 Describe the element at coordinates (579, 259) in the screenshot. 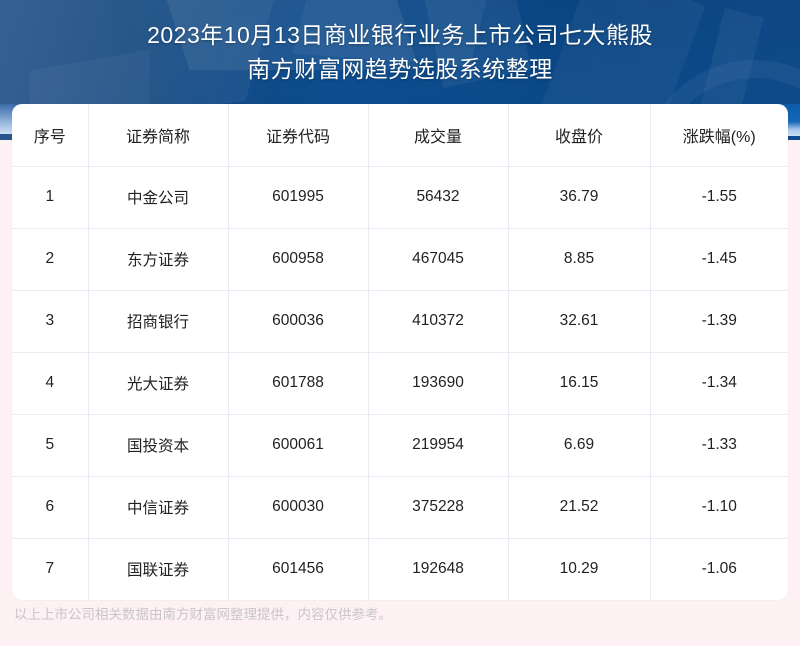

I see `cell-close: 8.85` at that location.